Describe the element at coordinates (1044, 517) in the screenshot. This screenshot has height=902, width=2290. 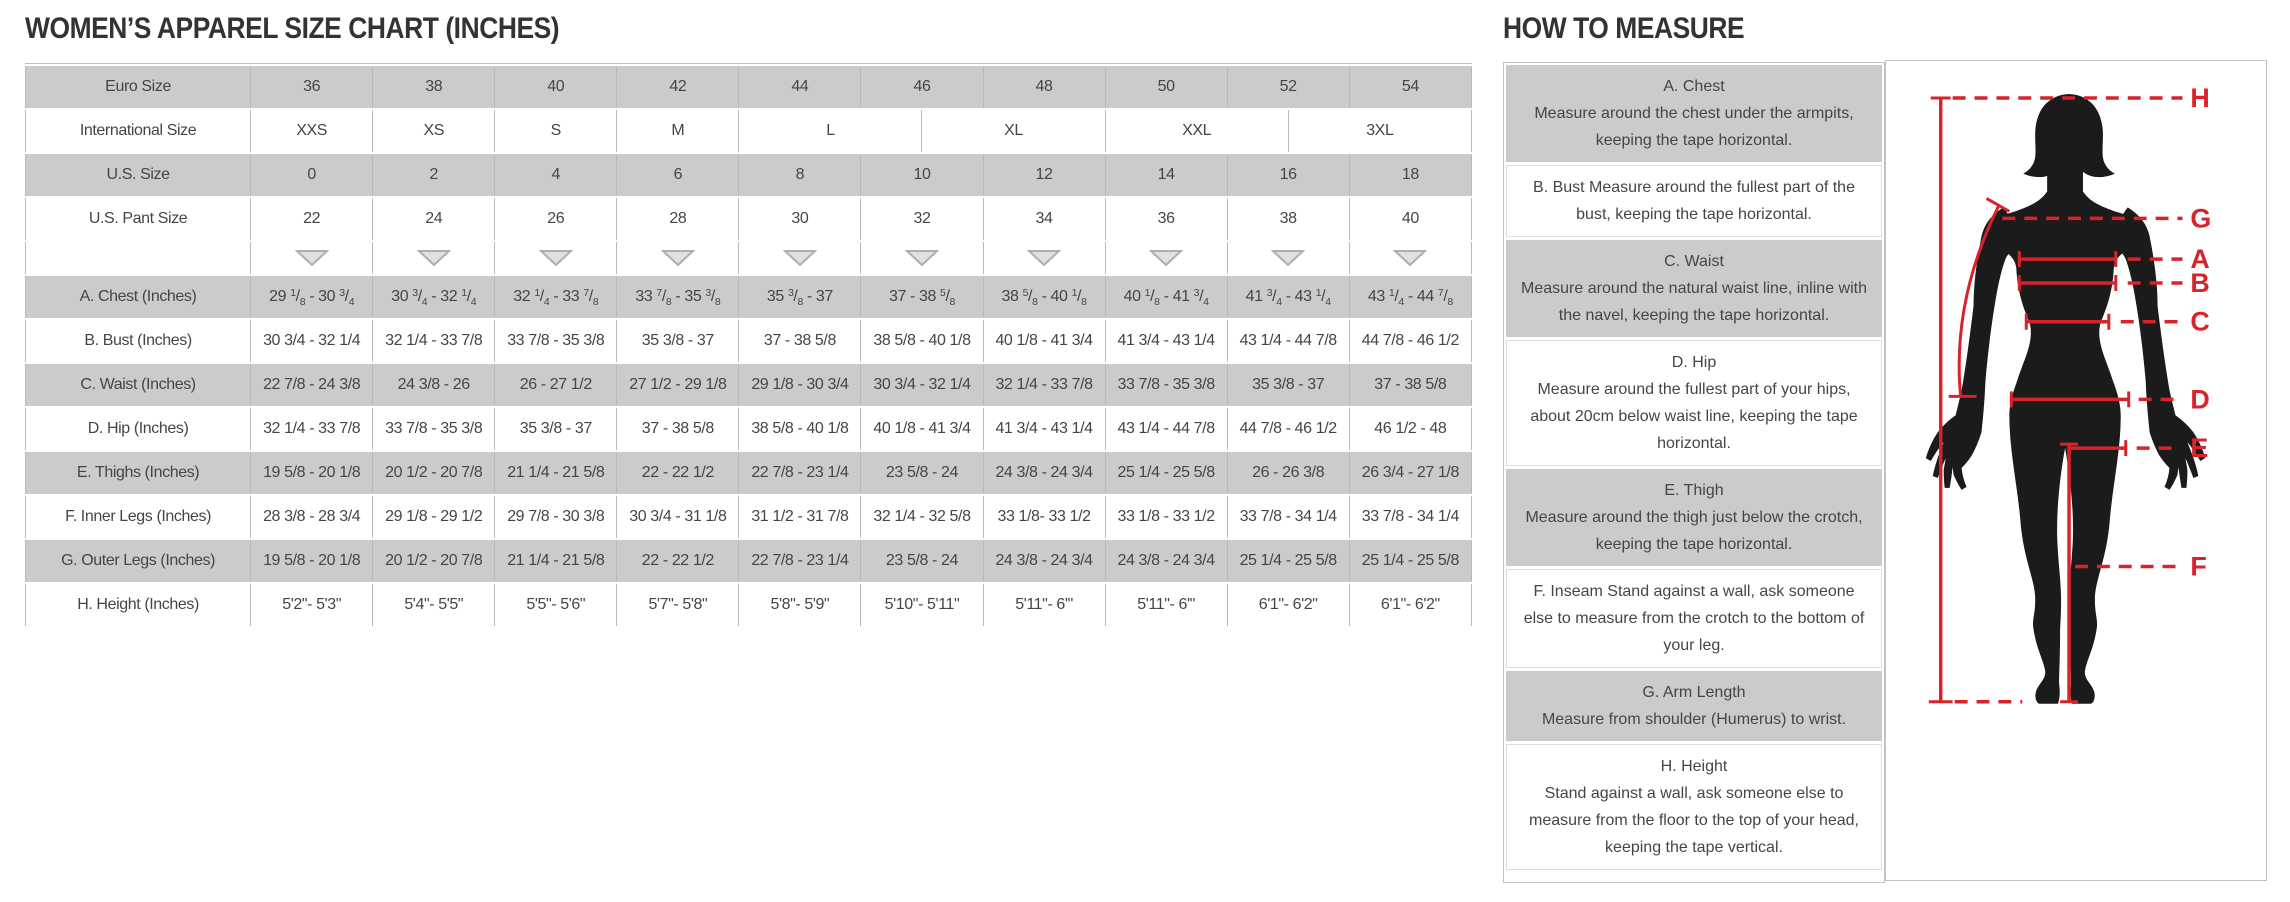
I see `size-cell: 33 1/8- 33 1/2` at that location.